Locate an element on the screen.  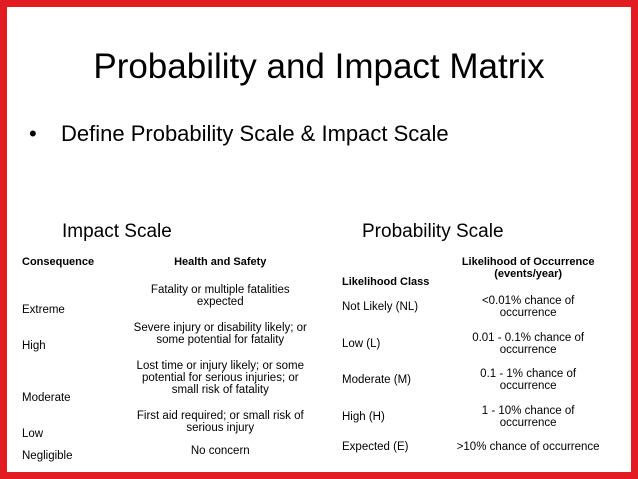
description-cell: <0.01% chance of occurrence is located at coordinates (528, 307).